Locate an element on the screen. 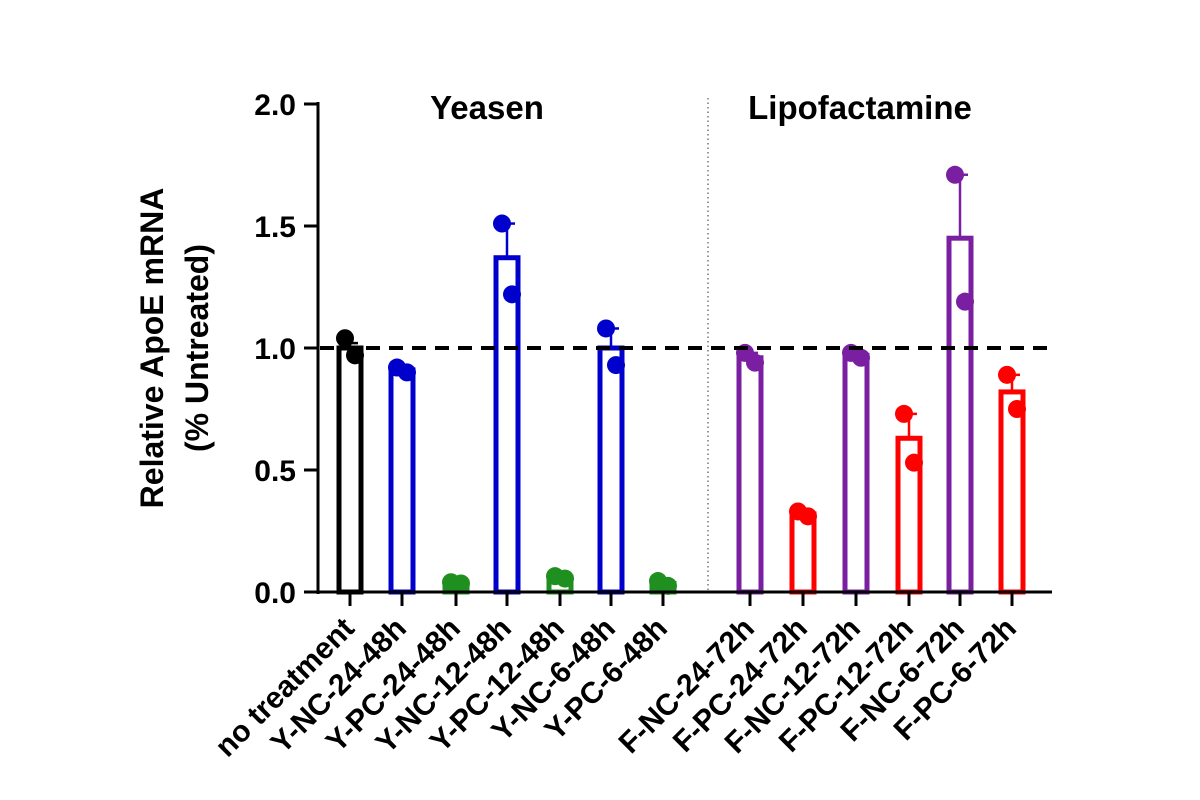 The width and height of the screenshot is (1200, 800). y-tick-label: 2.0 is located at coordinates (275, 105).